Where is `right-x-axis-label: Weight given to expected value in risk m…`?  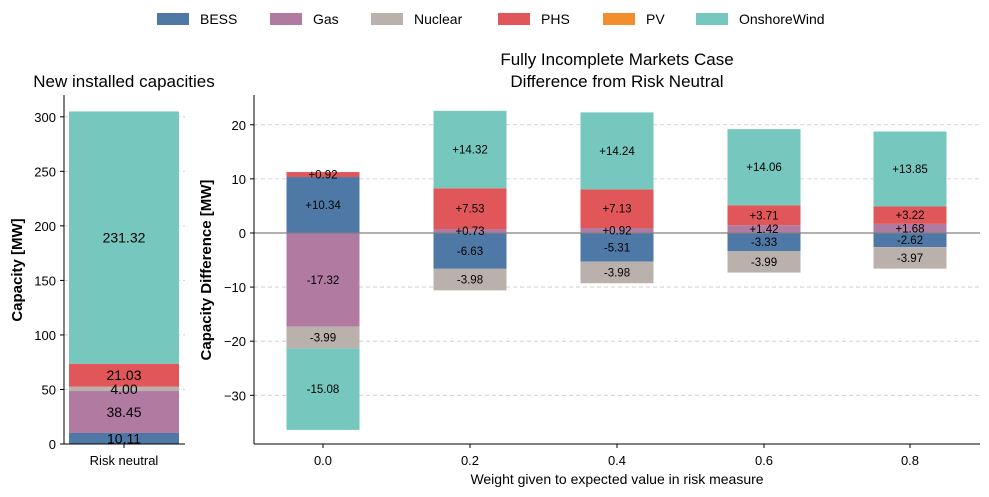
right-x-axis-label: Weight given to expected value in risk m… is located at coordinates (616, 479).